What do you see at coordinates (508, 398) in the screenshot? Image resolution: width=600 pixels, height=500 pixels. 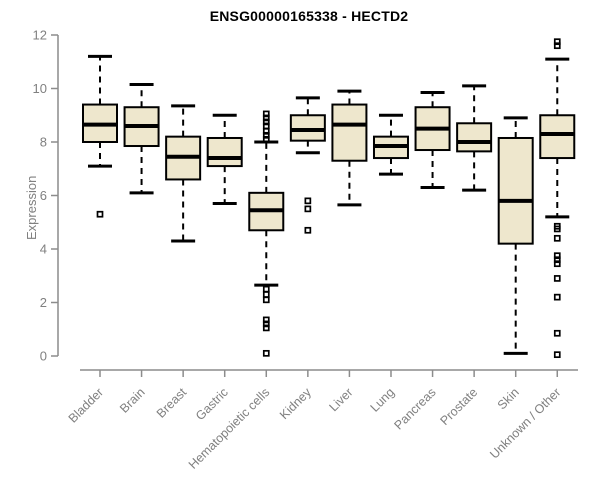 I see `x-tick-label: Skin` at bounding box center [508, 398].